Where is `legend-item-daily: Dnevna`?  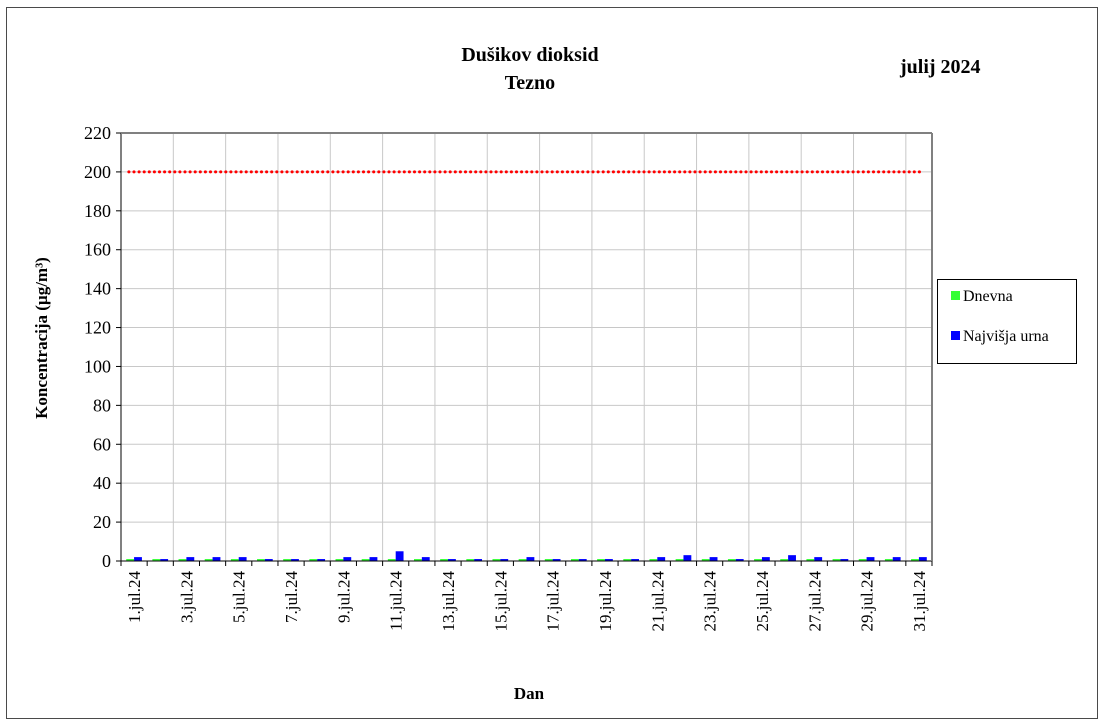
legend-item-daily: Dnevna is located at coordinates (982, 297).